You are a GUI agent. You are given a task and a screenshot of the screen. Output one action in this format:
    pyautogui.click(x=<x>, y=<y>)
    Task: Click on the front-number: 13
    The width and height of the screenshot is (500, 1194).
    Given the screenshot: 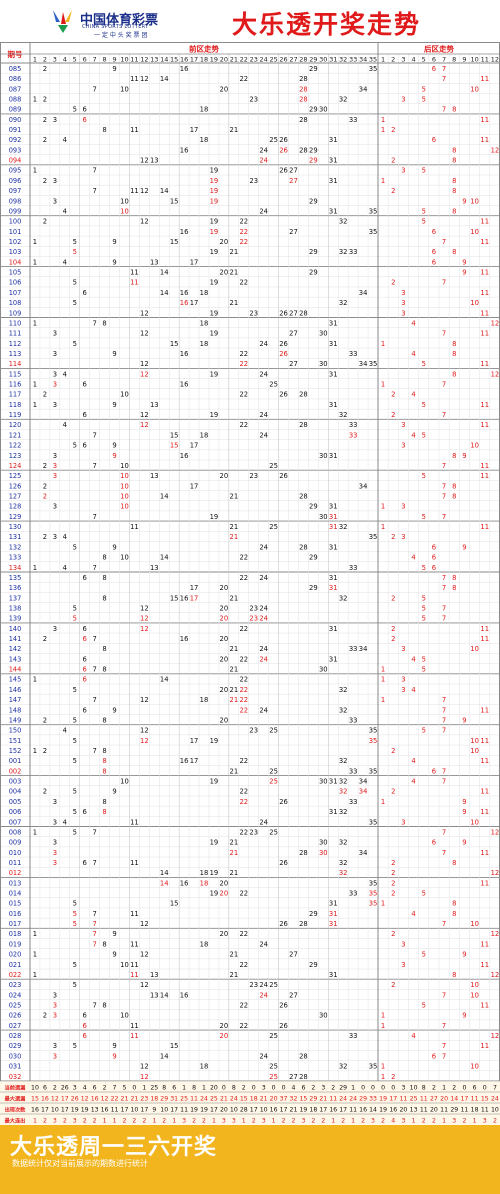 What is the action you would take?
    pyautogui.click(x=154, y=568)
    